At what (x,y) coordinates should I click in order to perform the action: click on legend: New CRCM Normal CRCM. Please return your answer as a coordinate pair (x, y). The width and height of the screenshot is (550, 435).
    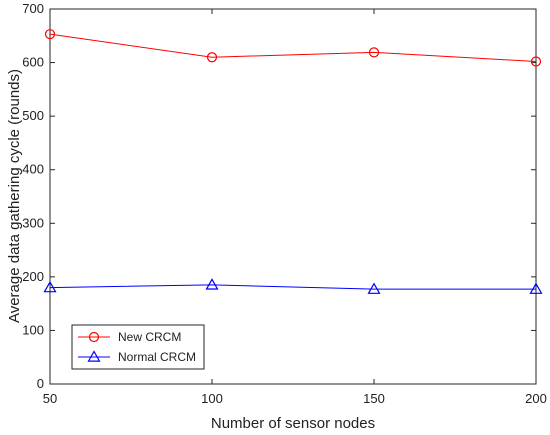
    Looking at the image, I should click on (138, 347).